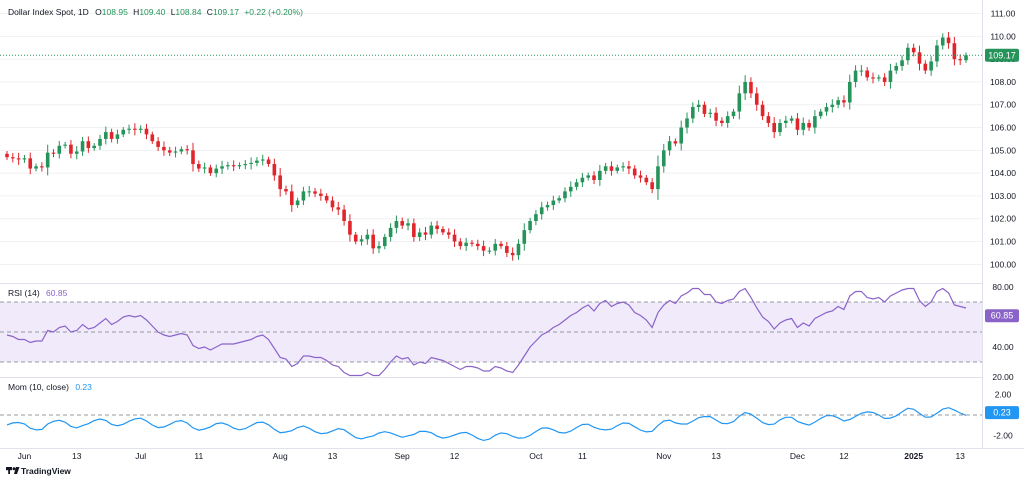  What do you see at coordinates (38, 471) in the screenshot?
I see `tradingview-brand: TradingView` at bounding box center [38, 471].